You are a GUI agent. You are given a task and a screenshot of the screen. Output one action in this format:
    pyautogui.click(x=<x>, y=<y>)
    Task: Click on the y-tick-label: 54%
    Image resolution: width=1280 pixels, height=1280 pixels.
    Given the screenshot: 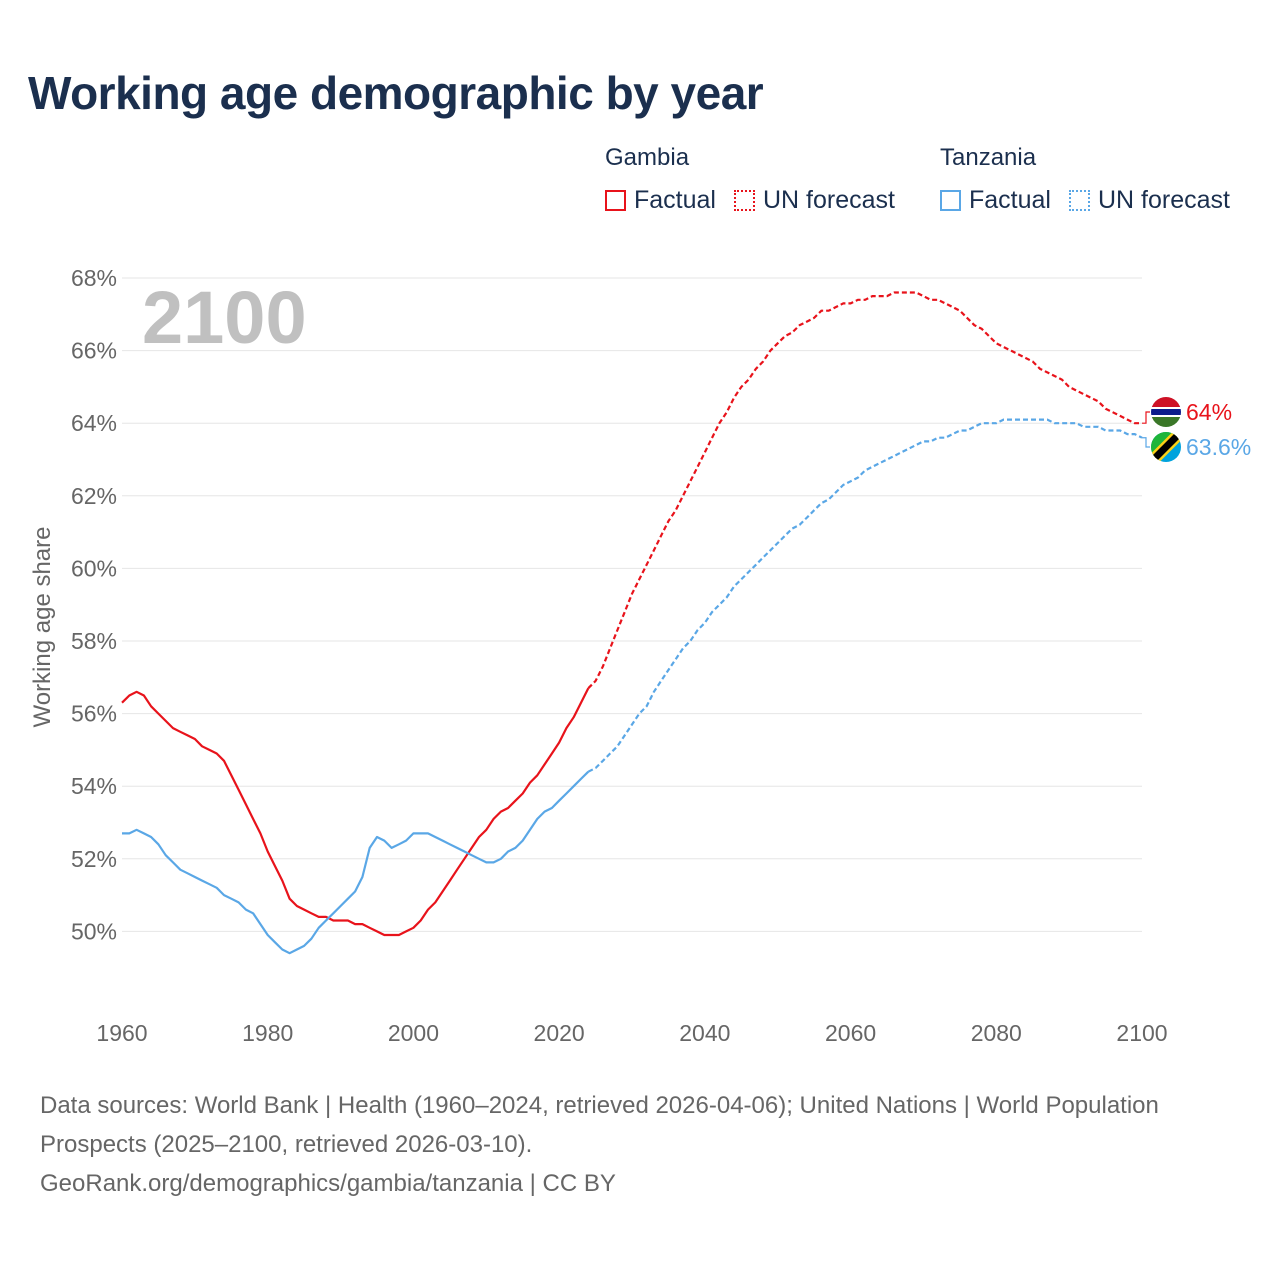 What is the action you would take?
    pyautogui.click(x=94, y=786)
    